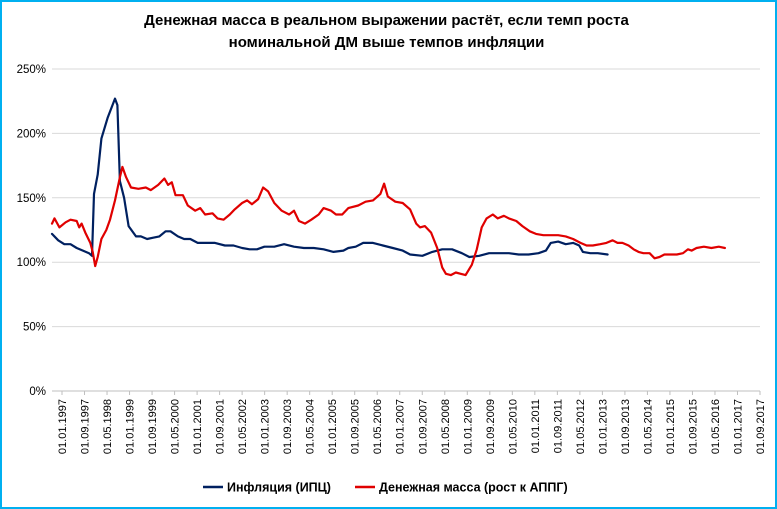 This screenshot has height=509, width=777. Describe the element at coordinates (513, 426) in the screenshot. I see `x-tick-label: 01.05.2010` at that location.